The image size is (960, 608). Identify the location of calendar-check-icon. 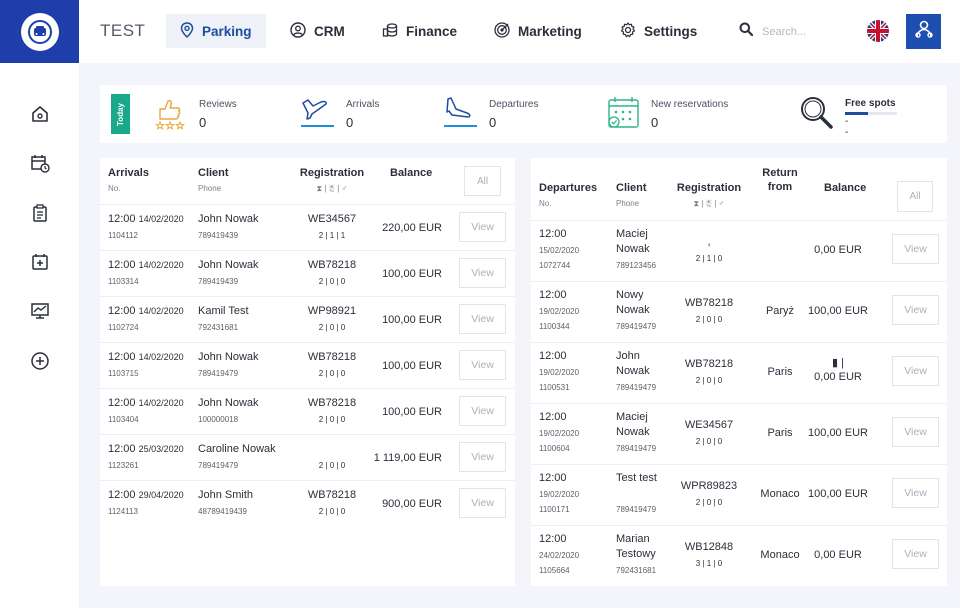
(624, 115).